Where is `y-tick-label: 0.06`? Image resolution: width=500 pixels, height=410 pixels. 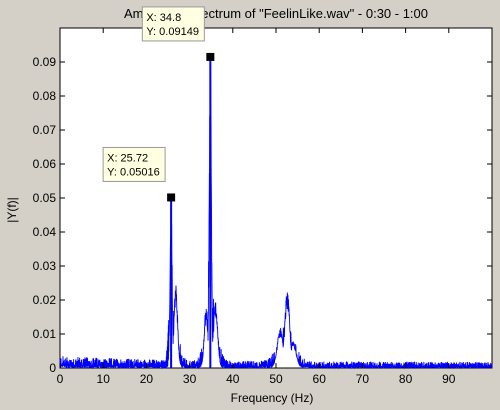
y-tick-label: 0.06 is located at coordinates (45, 164).